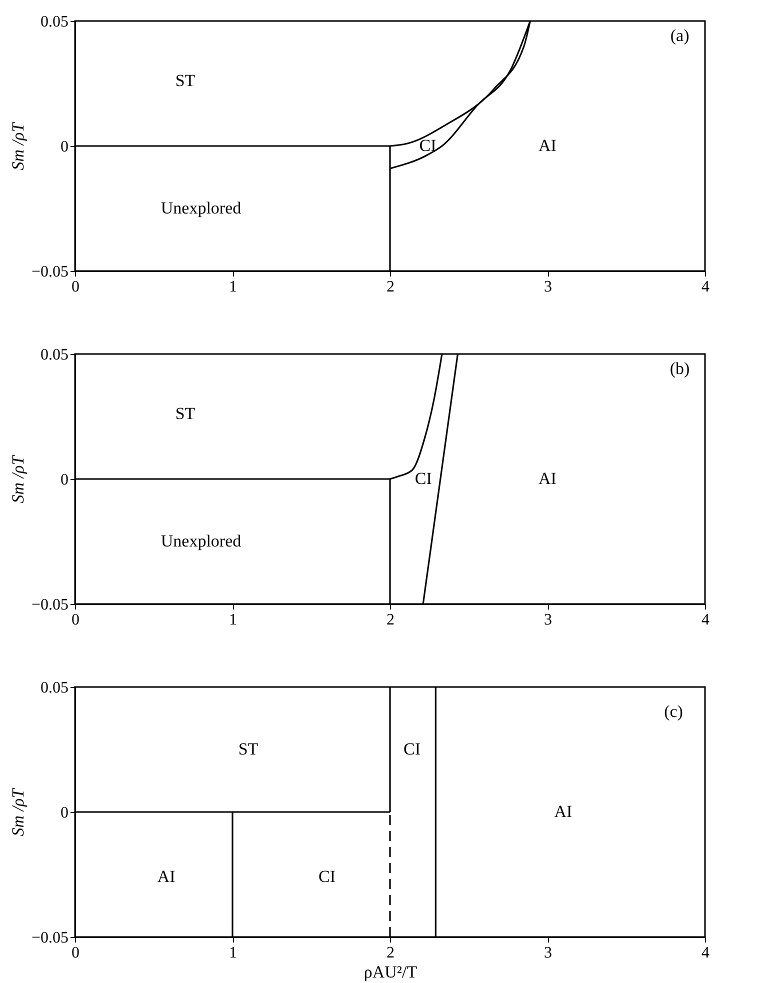  I want to click on annotation: (c), so click(673, 711).